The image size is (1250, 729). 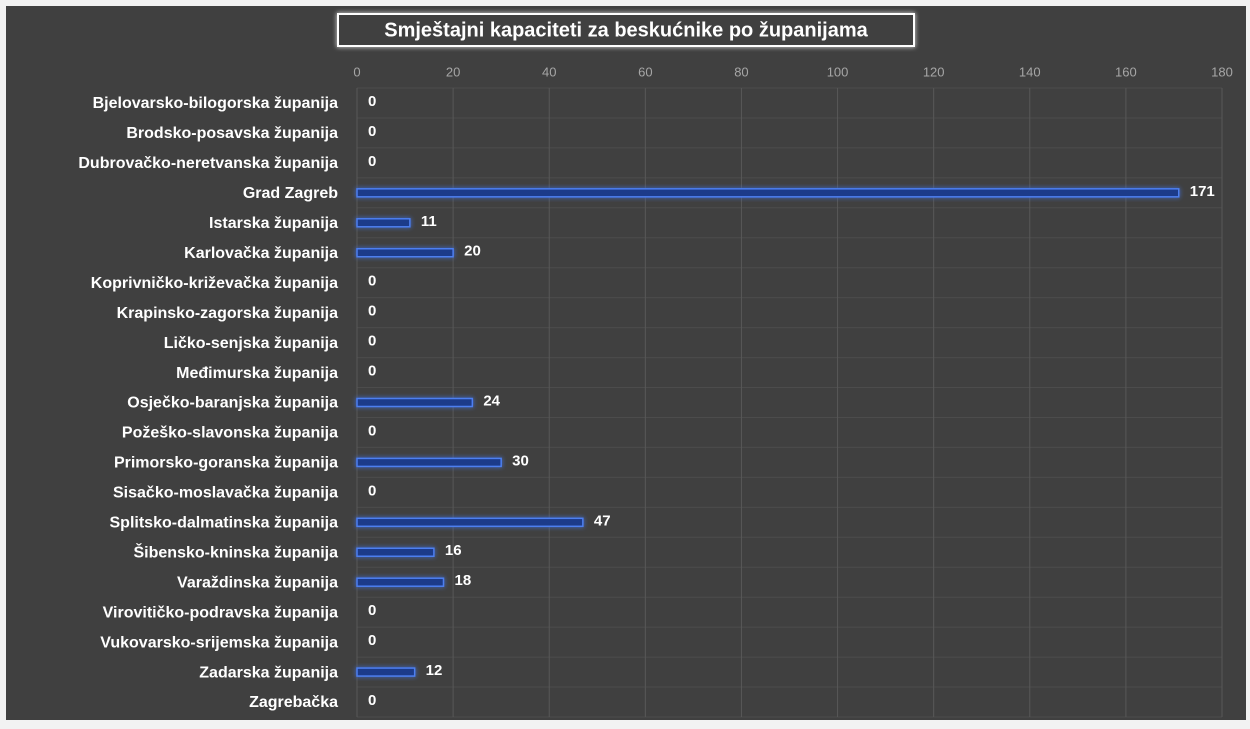 What do you see at coordinates (838, 71) in the screenshot?
I see `x-tick-label: 100` at bounding box center [838, 71].